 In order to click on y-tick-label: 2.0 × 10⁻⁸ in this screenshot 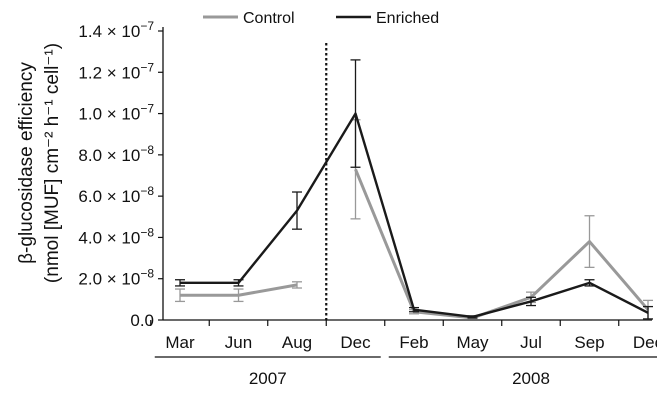, I will do `click(116, 278)`.